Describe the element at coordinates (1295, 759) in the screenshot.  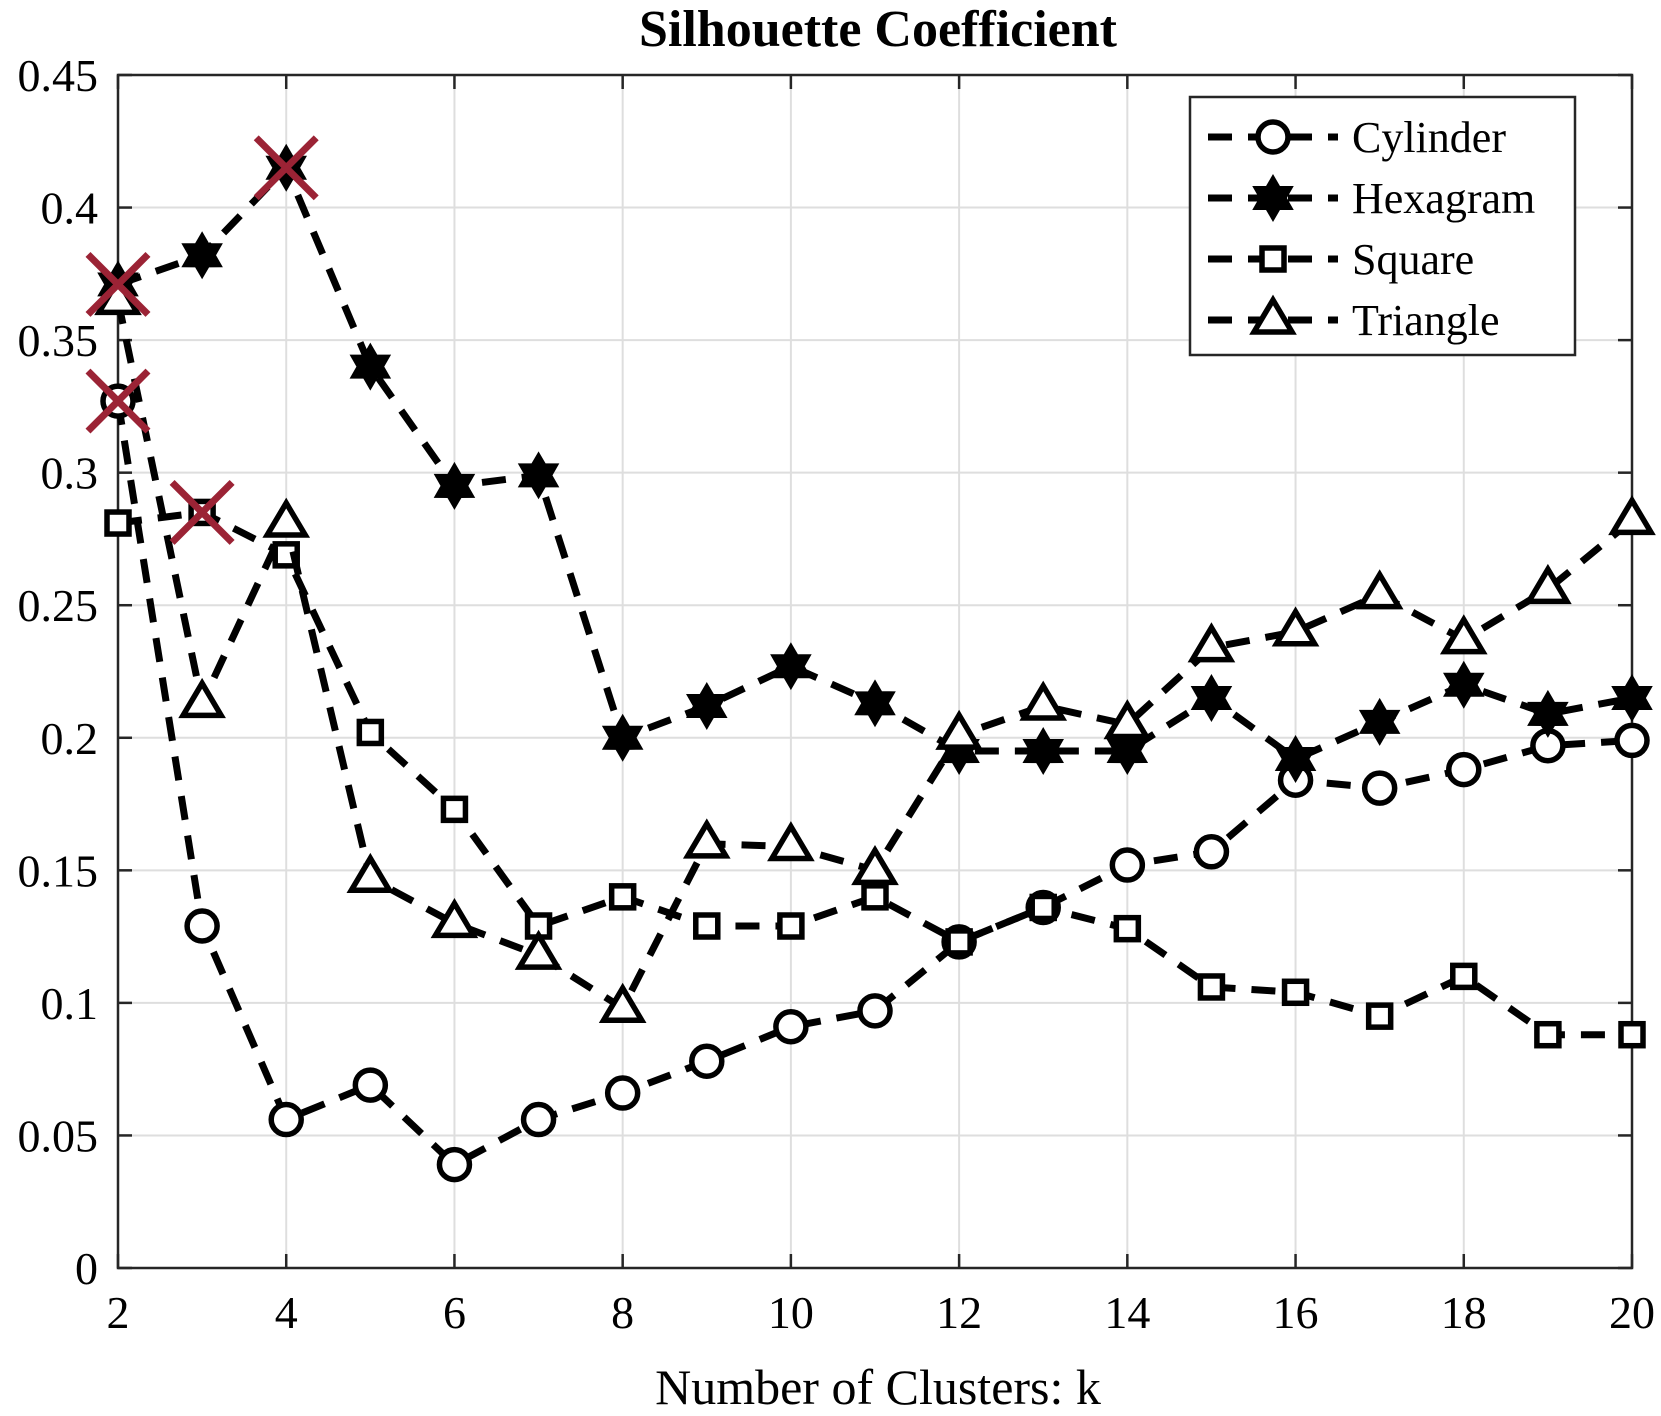
I see `point-hexagram-k16` at that location.